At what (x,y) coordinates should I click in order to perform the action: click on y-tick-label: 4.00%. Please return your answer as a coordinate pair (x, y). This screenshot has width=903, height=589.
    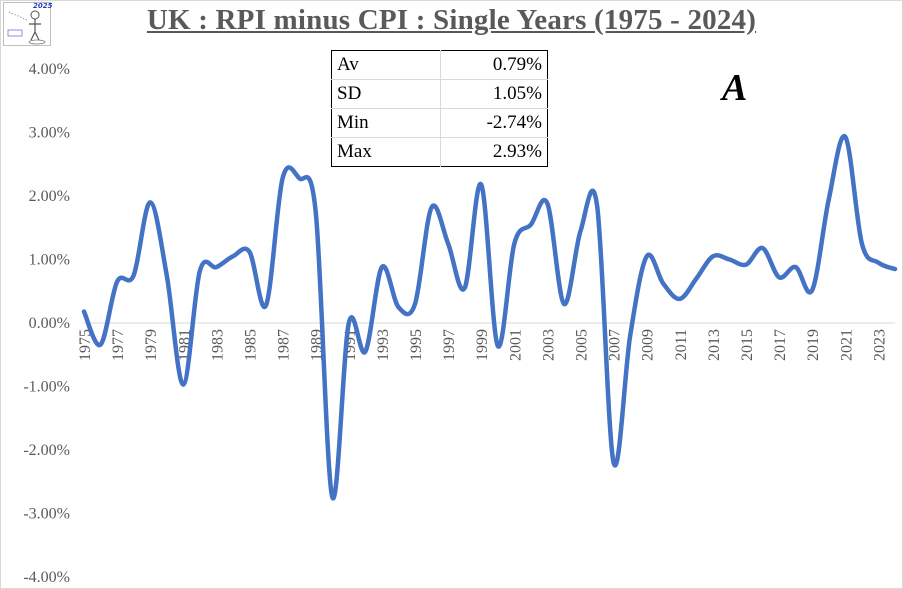
    Looking at the image, I should click on (49, 69).